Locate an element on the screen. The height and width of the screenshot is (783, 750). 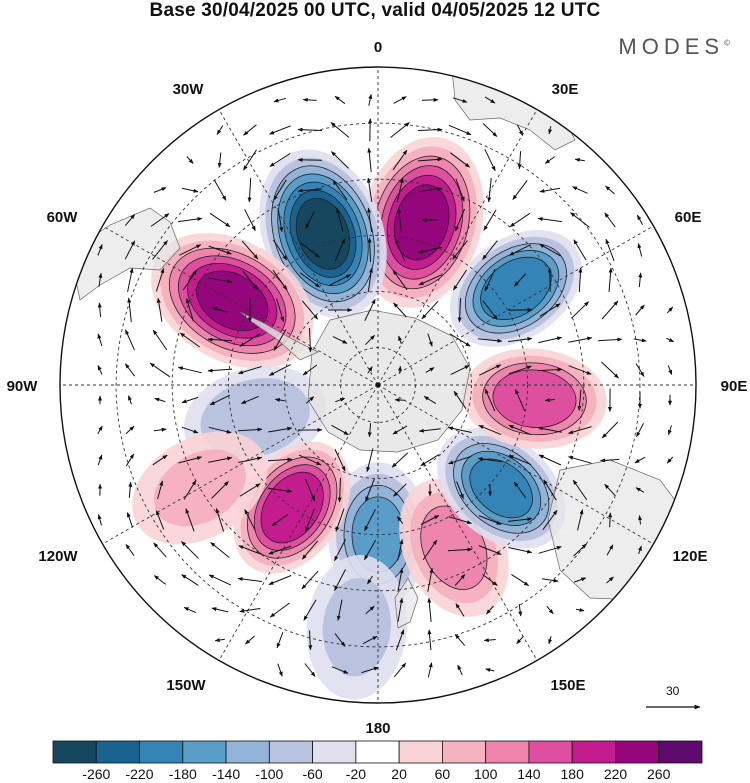
lon-label-60w: 60W is located at coordinates (63, 217).